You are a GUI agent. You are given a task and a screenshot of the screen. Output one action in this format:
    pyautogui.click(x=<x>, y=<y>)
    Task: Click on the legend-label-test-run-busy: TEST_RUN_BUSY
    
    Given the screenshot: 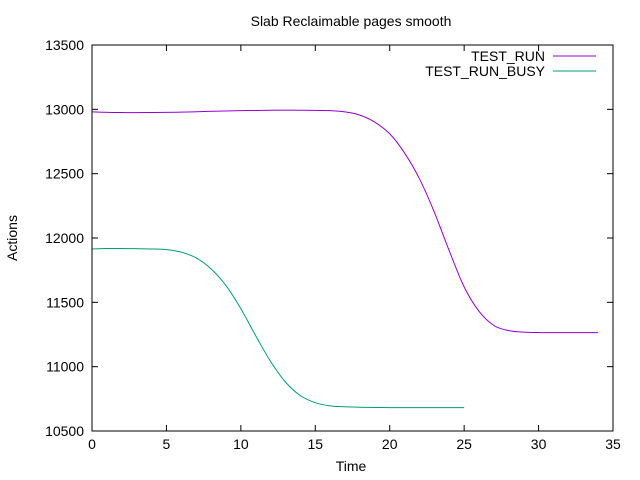 What is the action you would take?
    pyautogui.click(x=485, y=71)
    